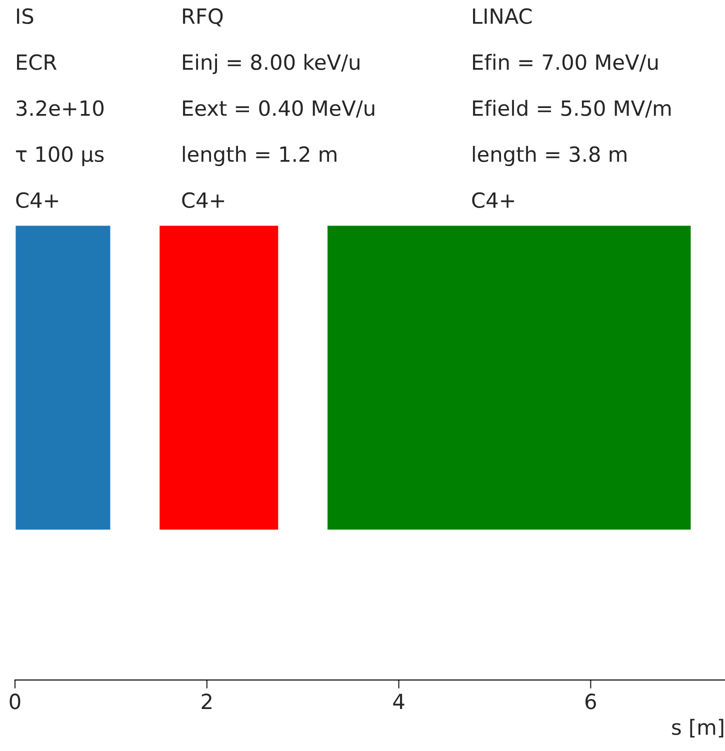 The width and height of the screenshot is (725, 751). Describe the element at coordinates (698, 728) in the screenshot. I see `x-axis-title: s [m]` at that location.